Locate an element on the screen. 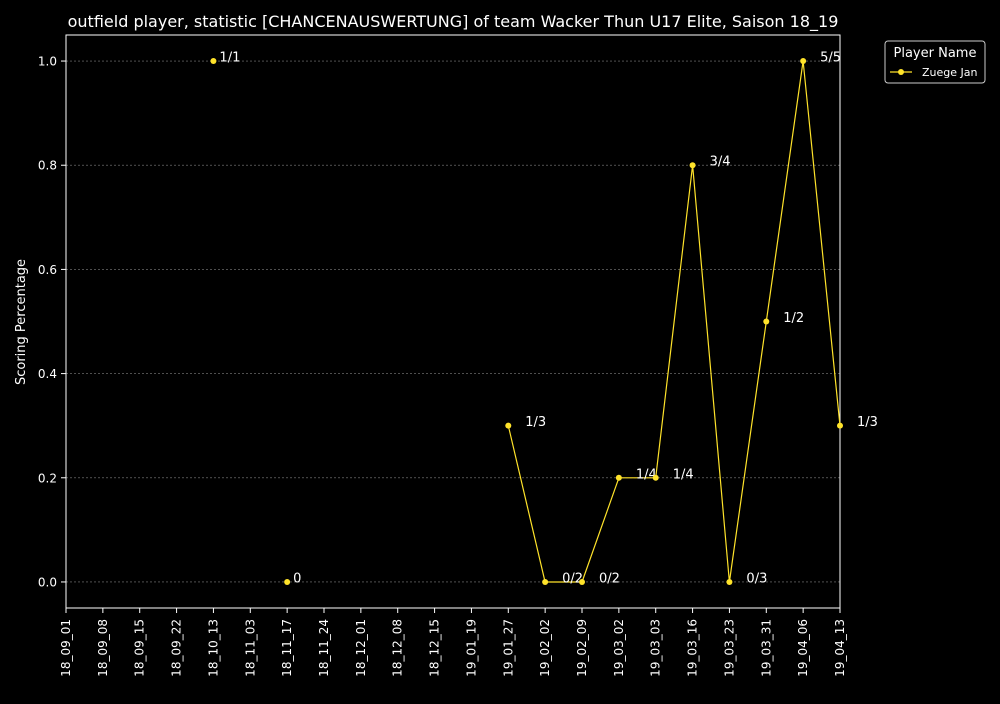 This screenshot has height=704, width=1000. x-tick-label: 19_01_27 is located at coordinates (508, 648).